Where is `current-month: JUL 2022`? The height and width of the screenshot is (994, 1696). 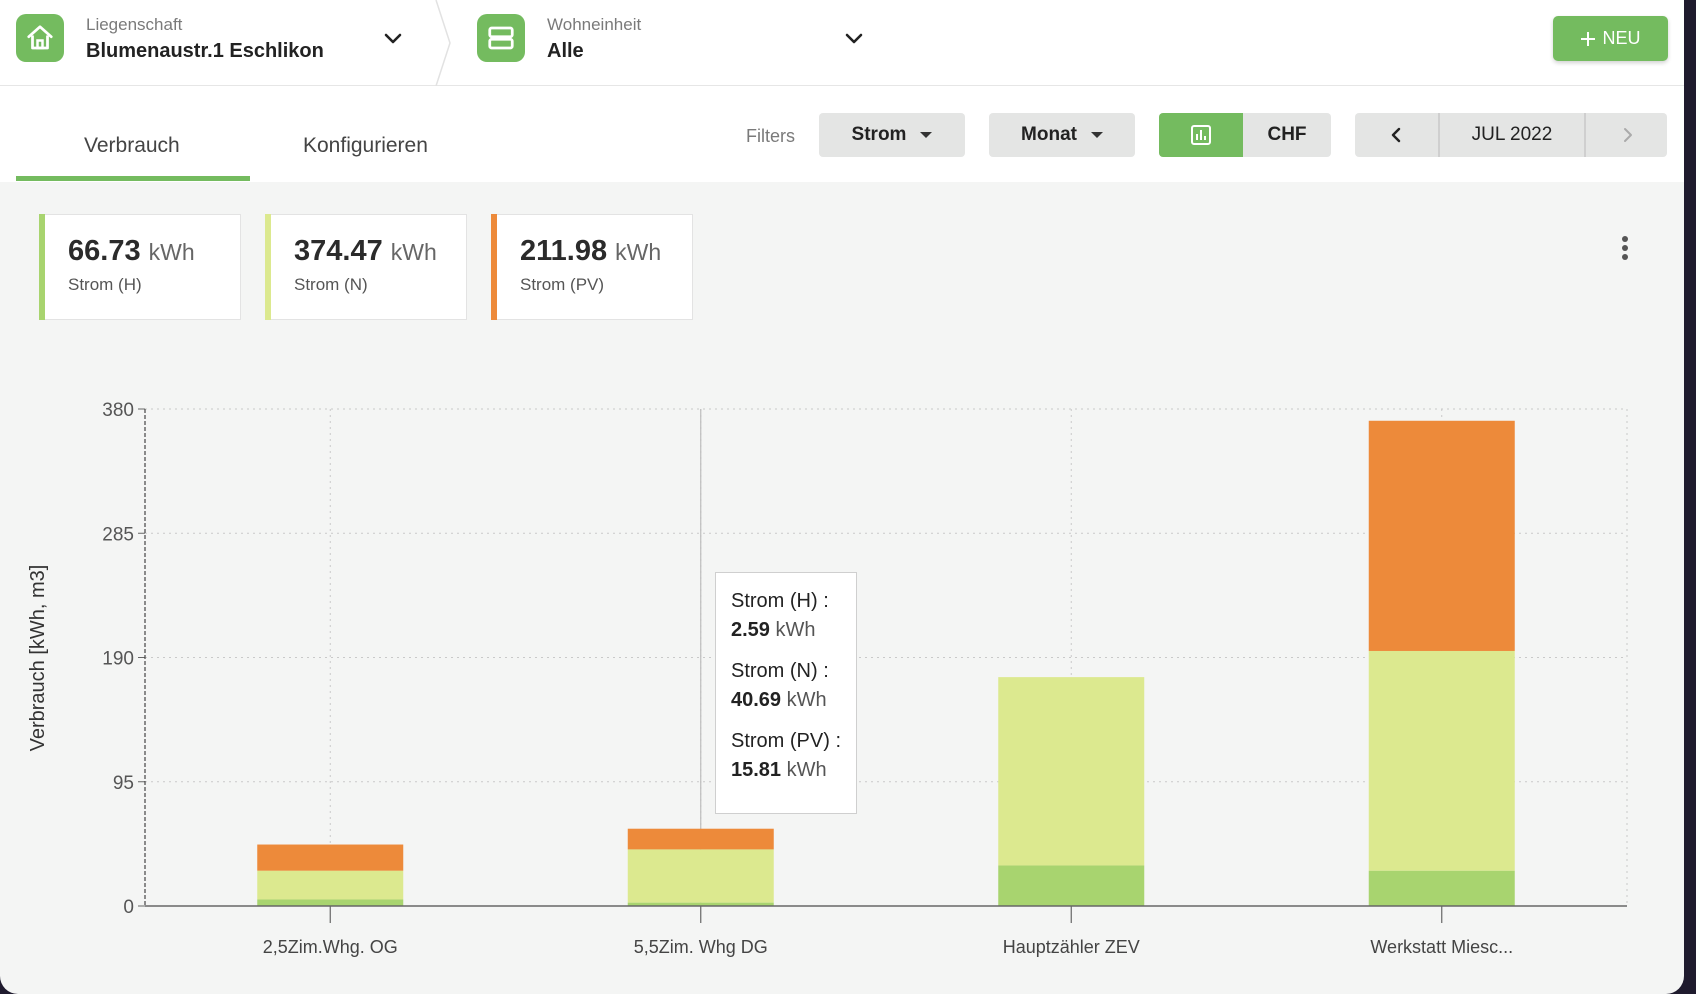
current-month: JUL 2022 is located at coordinates (1512, 135).